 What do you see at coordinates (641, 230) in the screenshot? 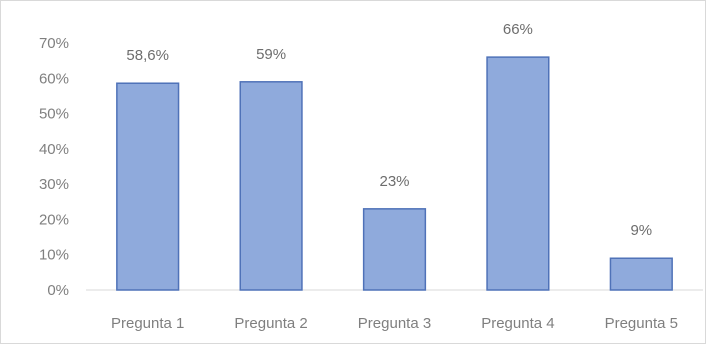
I see `bar-data-label: 9%` at bounding box center [641, 230].